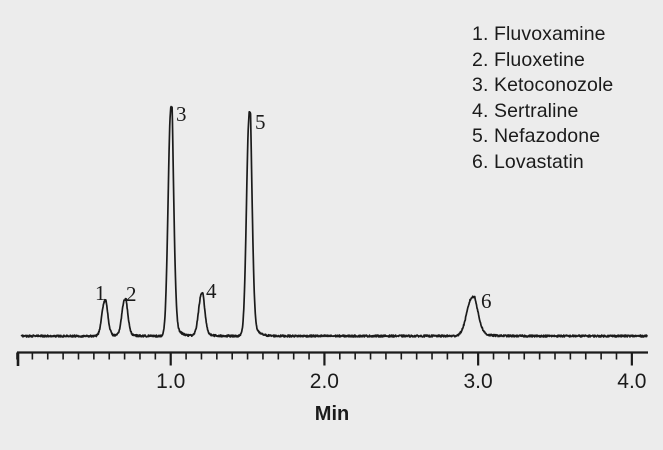 Image resolution: width=663 pixels, height=450 pixels. I want to click on peak-label-6: 6, so click(486, 301).